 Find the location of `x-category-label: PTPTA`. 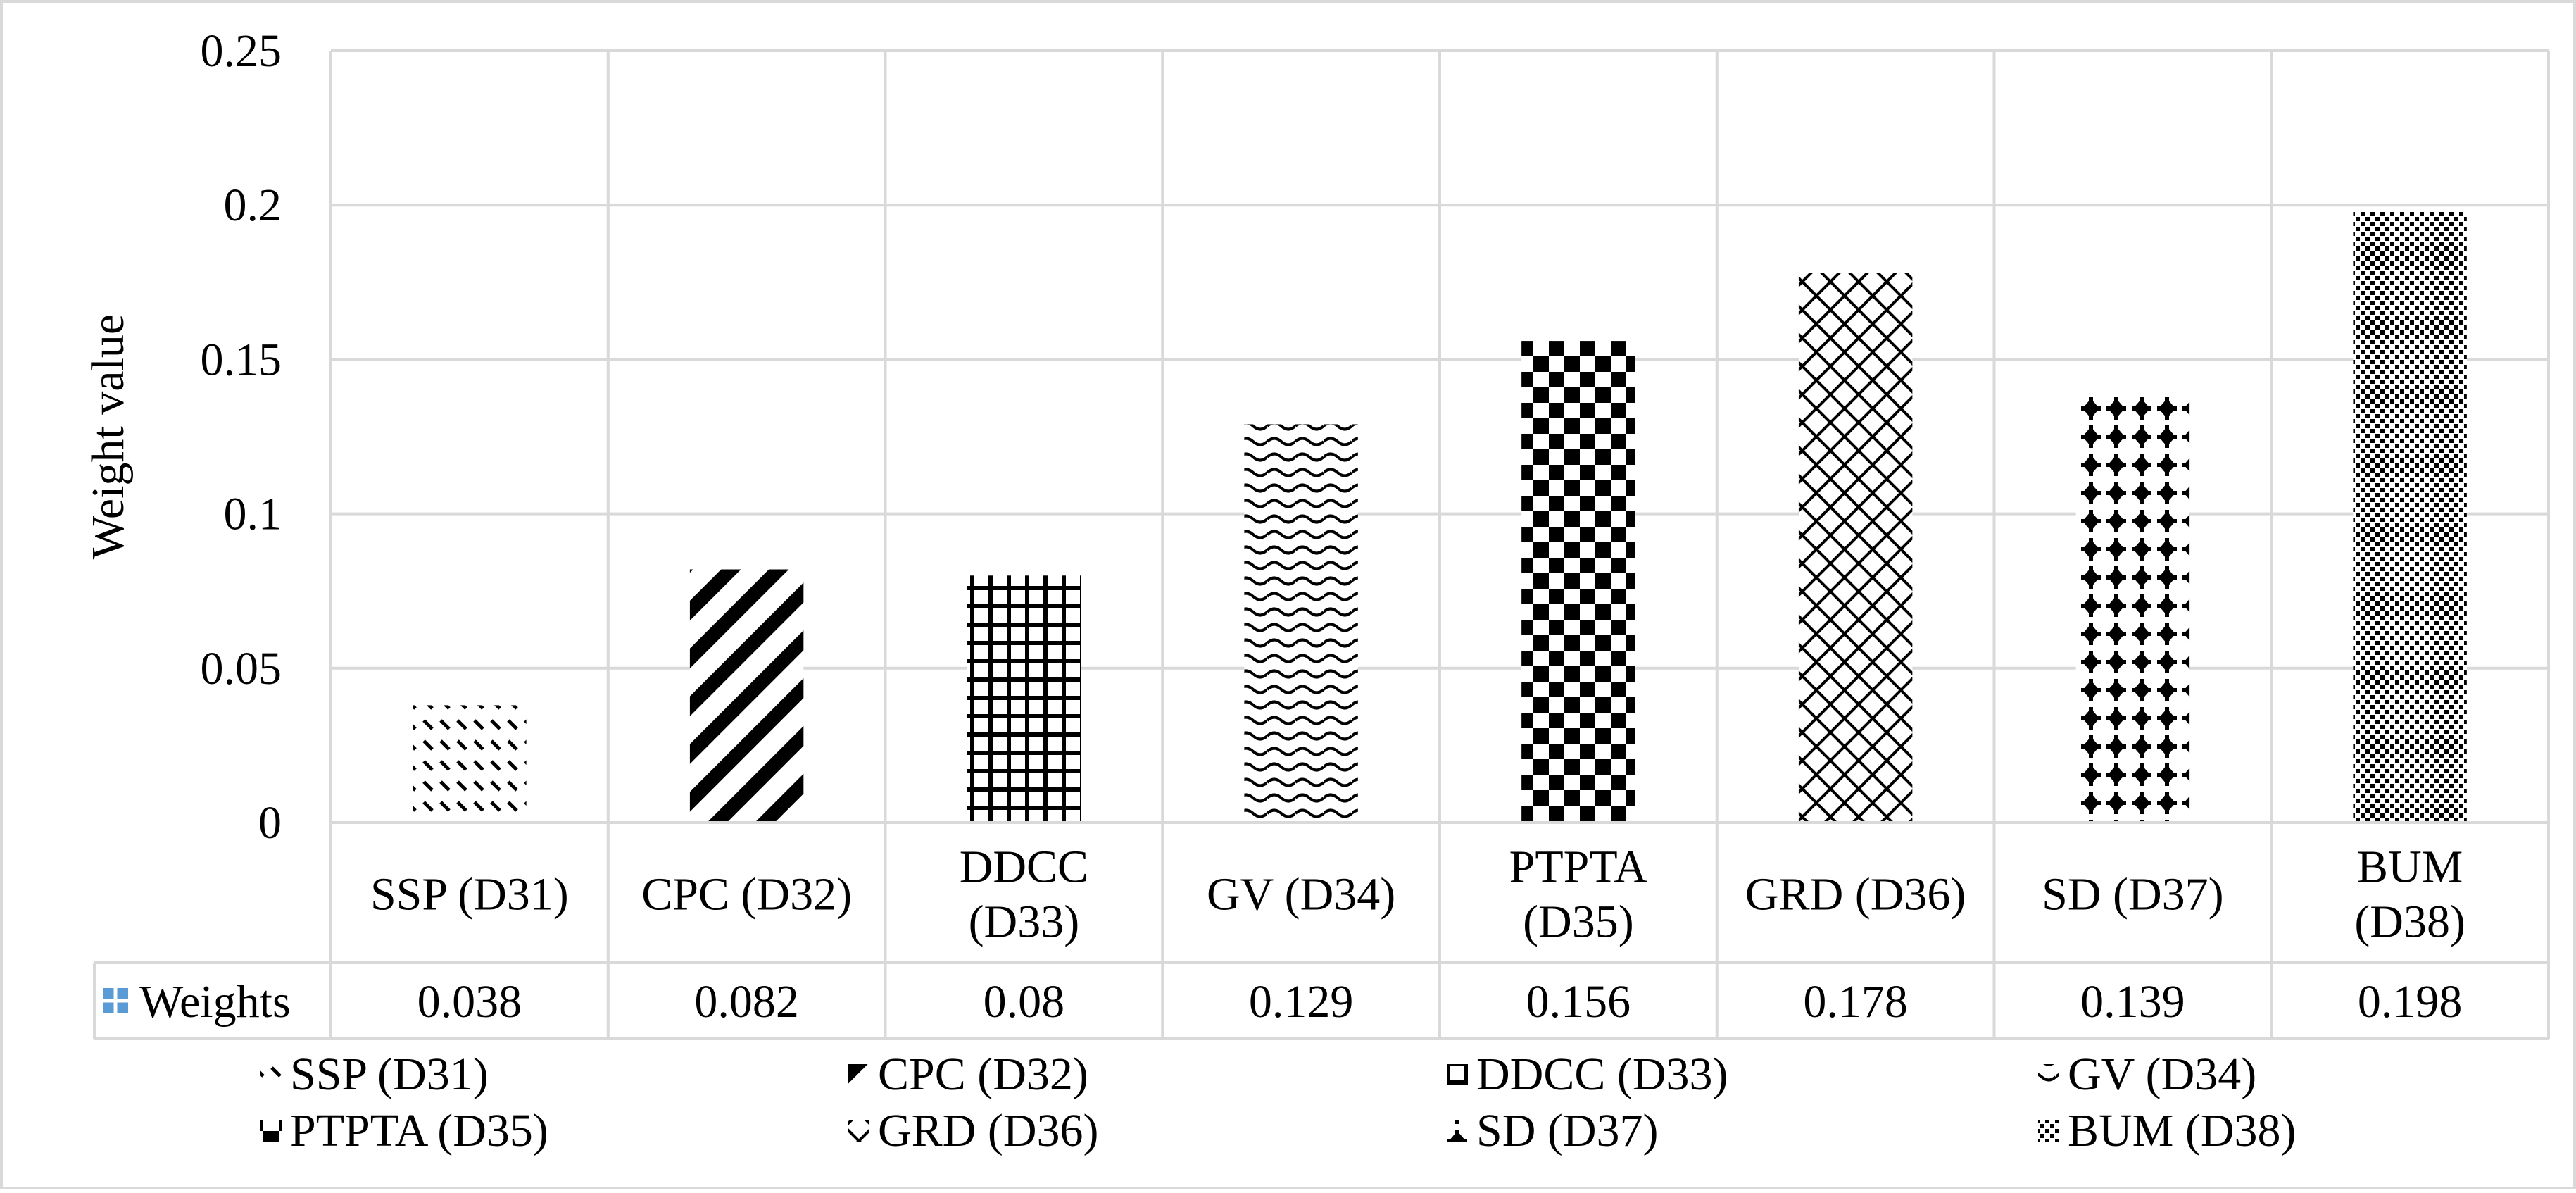

x-category-label: PTPTA is located at coordinates (1579, 868).